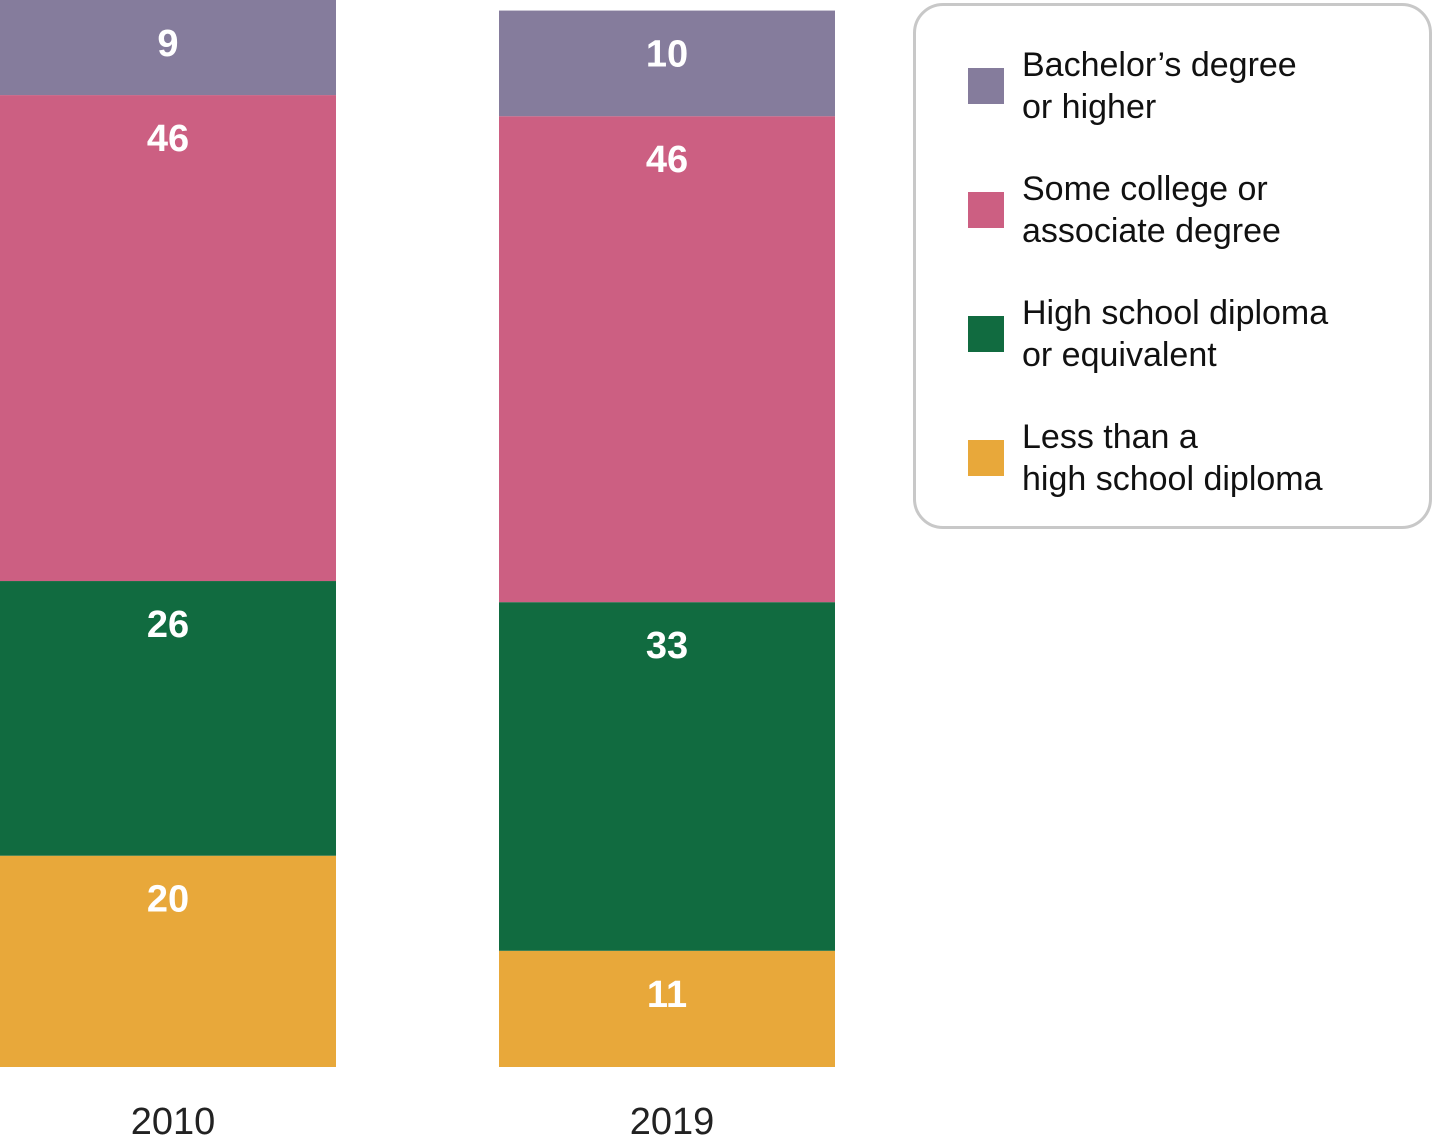  Describe the element at coordinates (1175, 334) in the screenshot. I see `legend-label: High school diploma or equivalent` at that location.